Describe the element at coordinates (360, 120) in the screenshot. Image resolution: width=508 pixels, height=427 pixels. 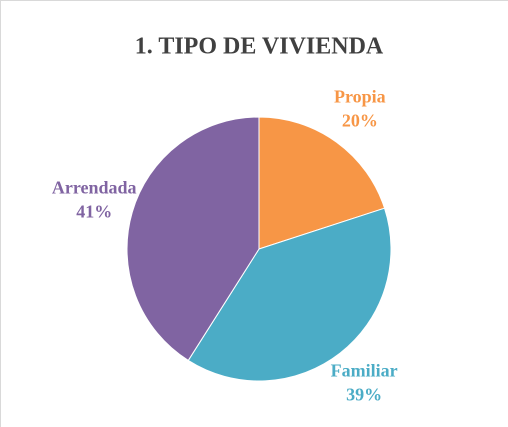
I see `slice-value-label: 20%` at that location.